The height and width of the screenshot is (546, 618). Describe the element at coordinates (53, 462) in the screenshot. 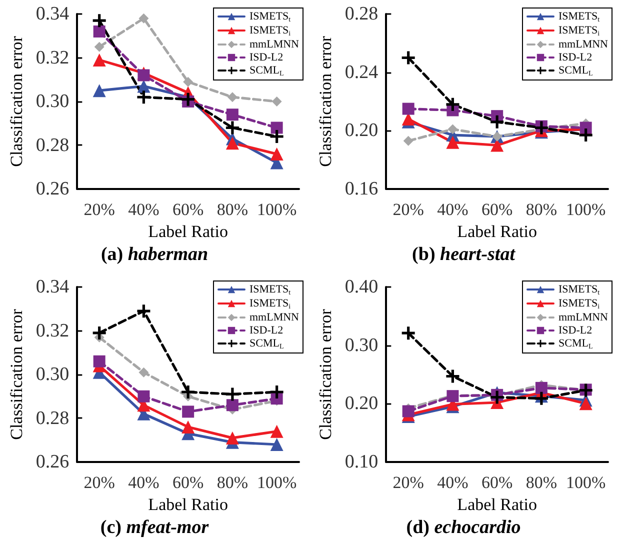

I see `y-tick-label: 0.26` at that location.